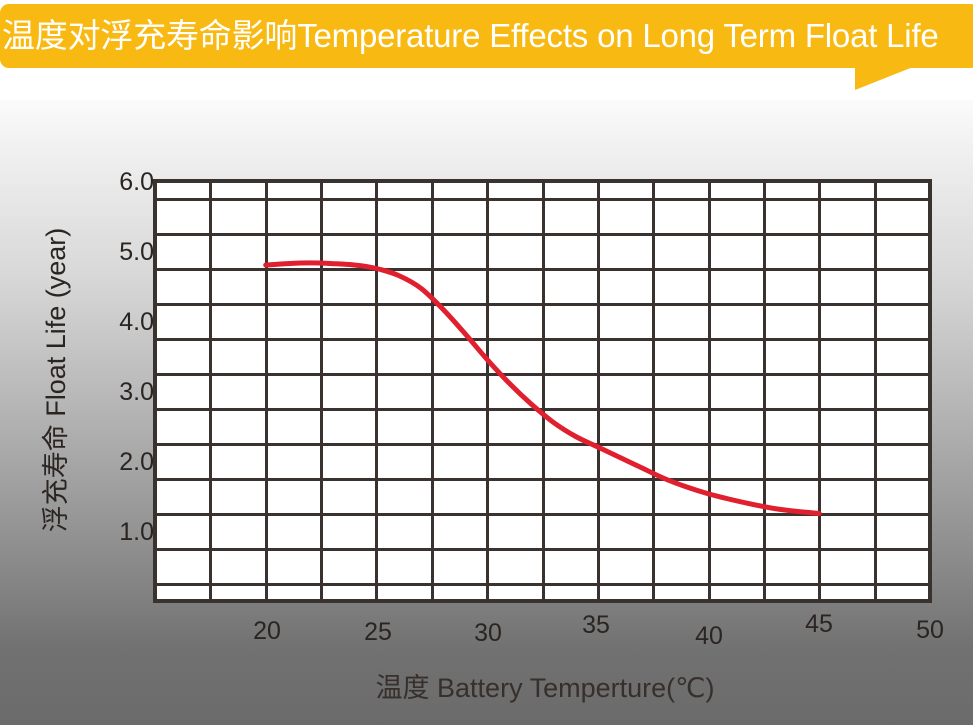 The image size is (973, 725). Describe the element at coordinates (136, 462) in the screenshot. I see `y-tick-label-2: 2.0` at that location.